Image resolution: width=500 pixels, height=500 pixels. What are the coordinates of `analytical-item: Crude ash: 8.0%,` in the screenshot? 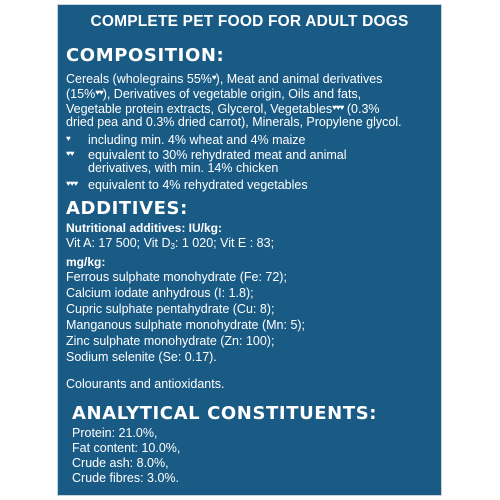 It's located at (120, 463).